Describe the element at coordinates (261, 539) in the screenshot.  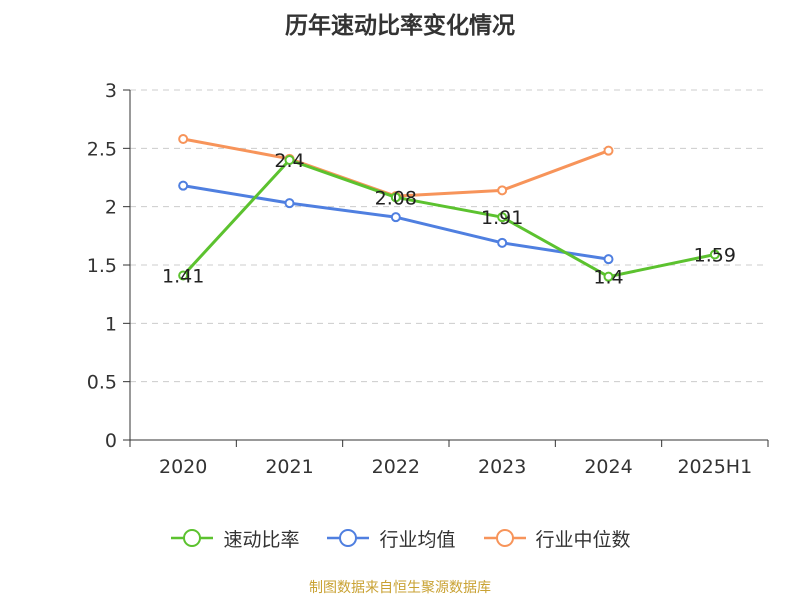
I see `legend-label: 速动比率` at that location.